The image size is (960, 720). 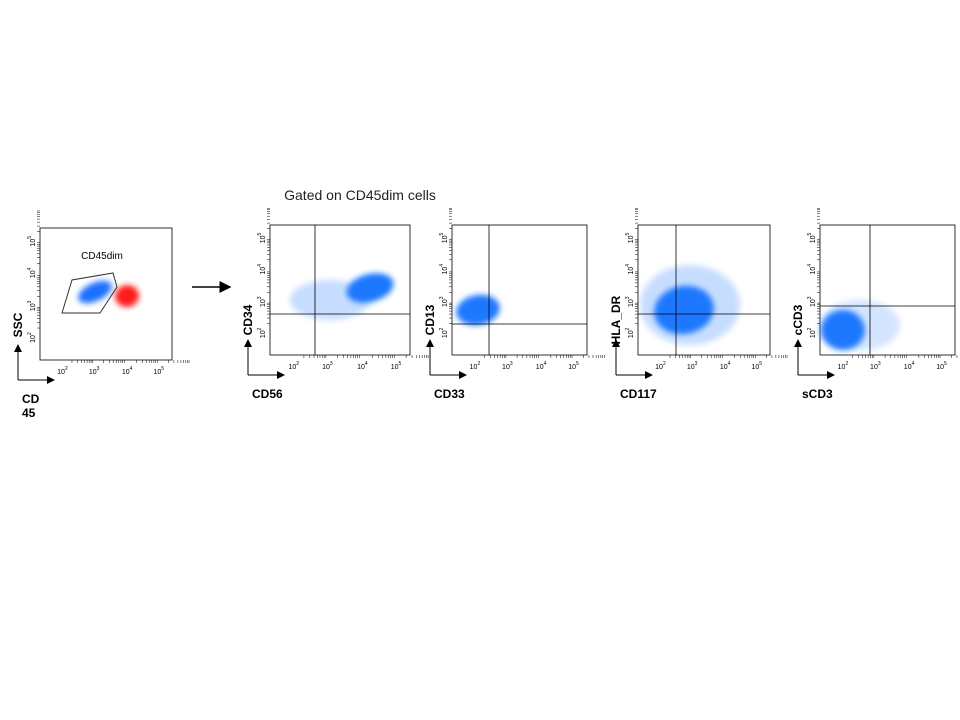 I want to click on gate, so click(x=89, y=293).